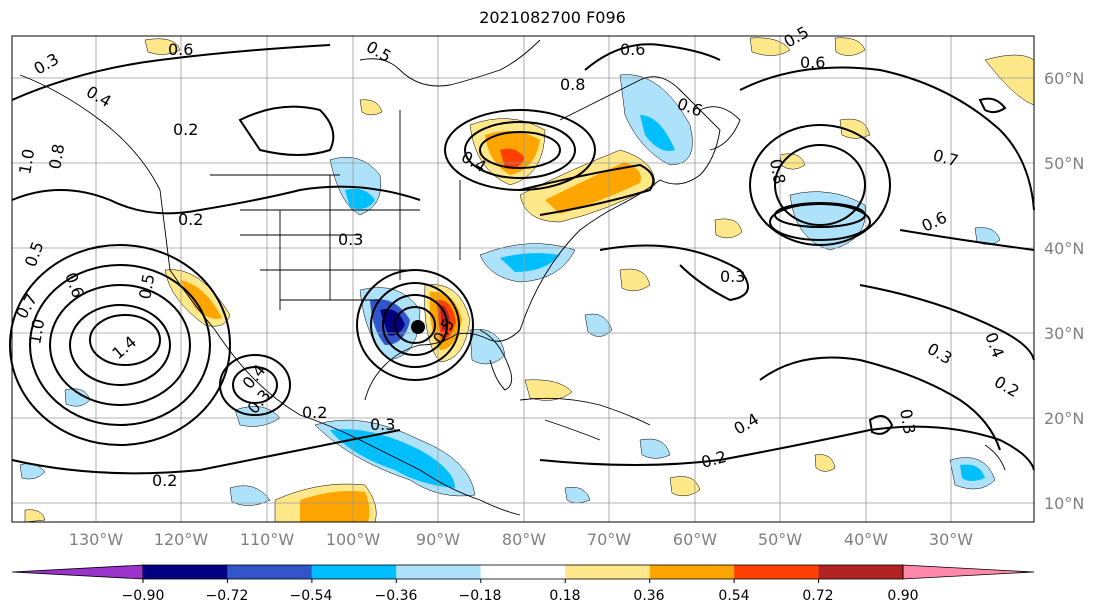 This screenshot has width=1105, height=615. I want to click on lat-label: 30°N, so click(1064, 333).